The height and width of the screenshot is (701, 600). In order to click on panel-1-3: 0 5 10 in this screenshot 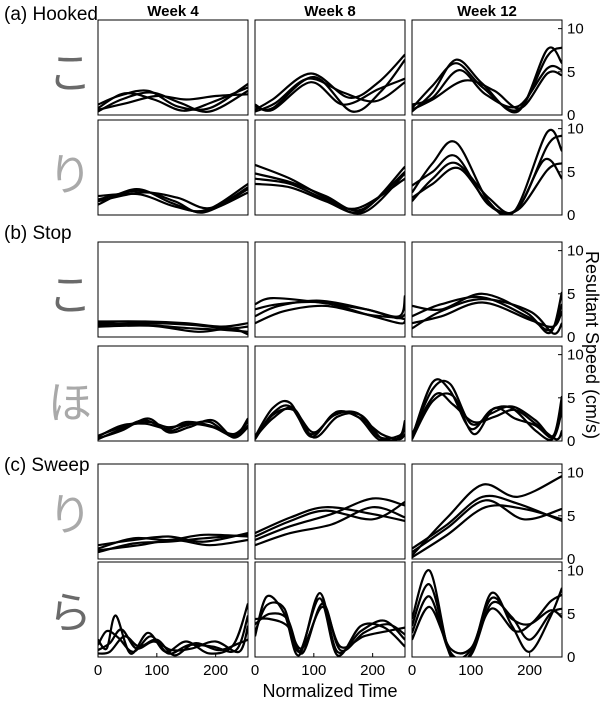, I will do `click(497, 71)`.